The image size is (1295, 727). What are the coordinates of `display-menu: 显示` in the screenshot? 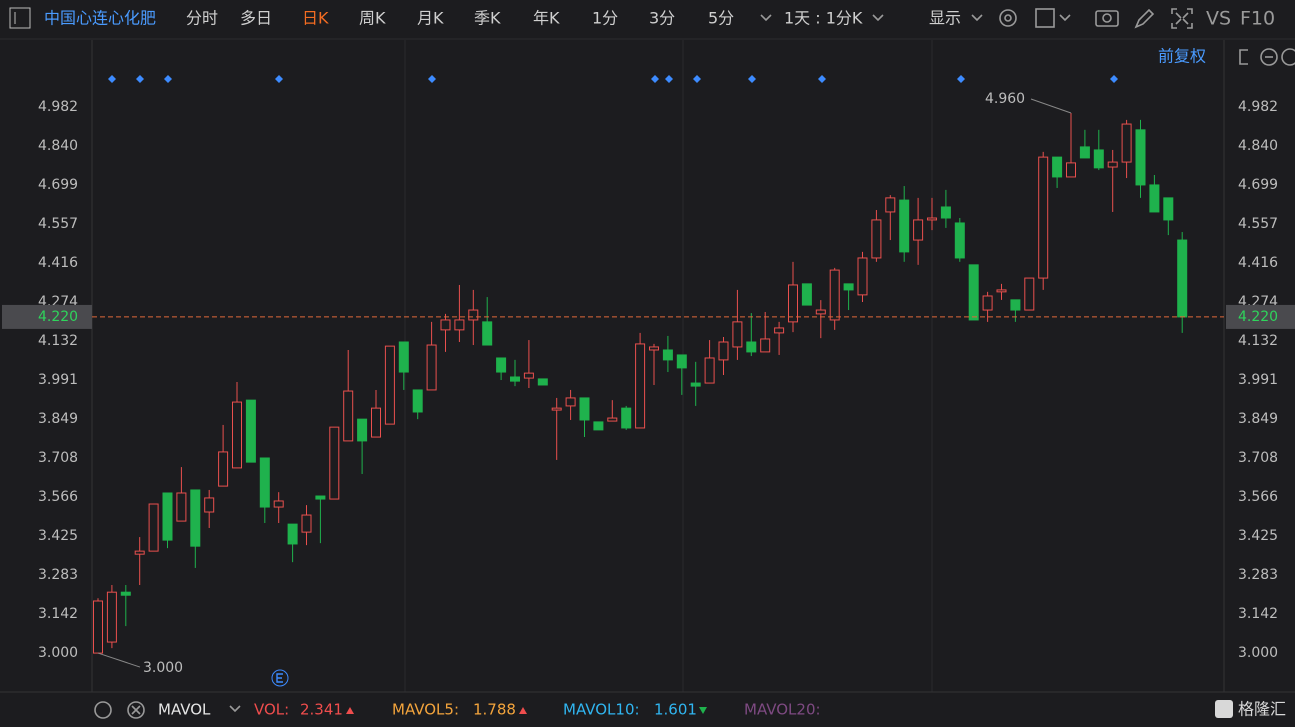 It's located at (945, 18).